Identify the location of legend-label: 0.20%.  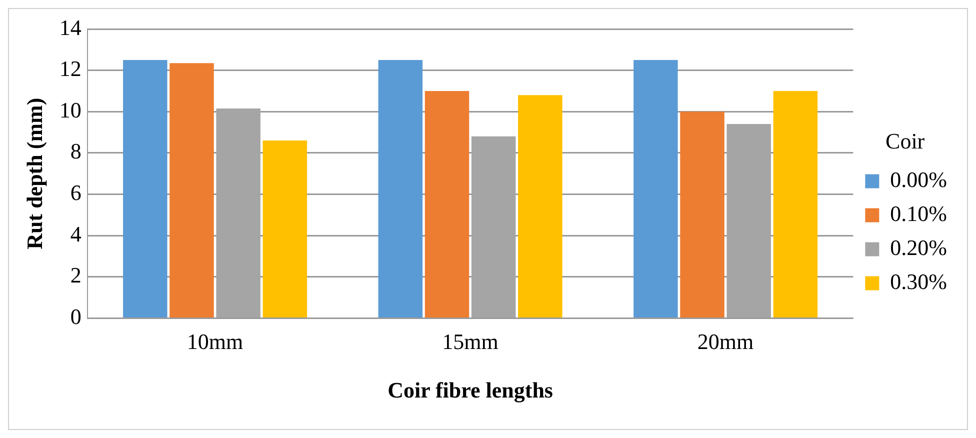
(918, 247).